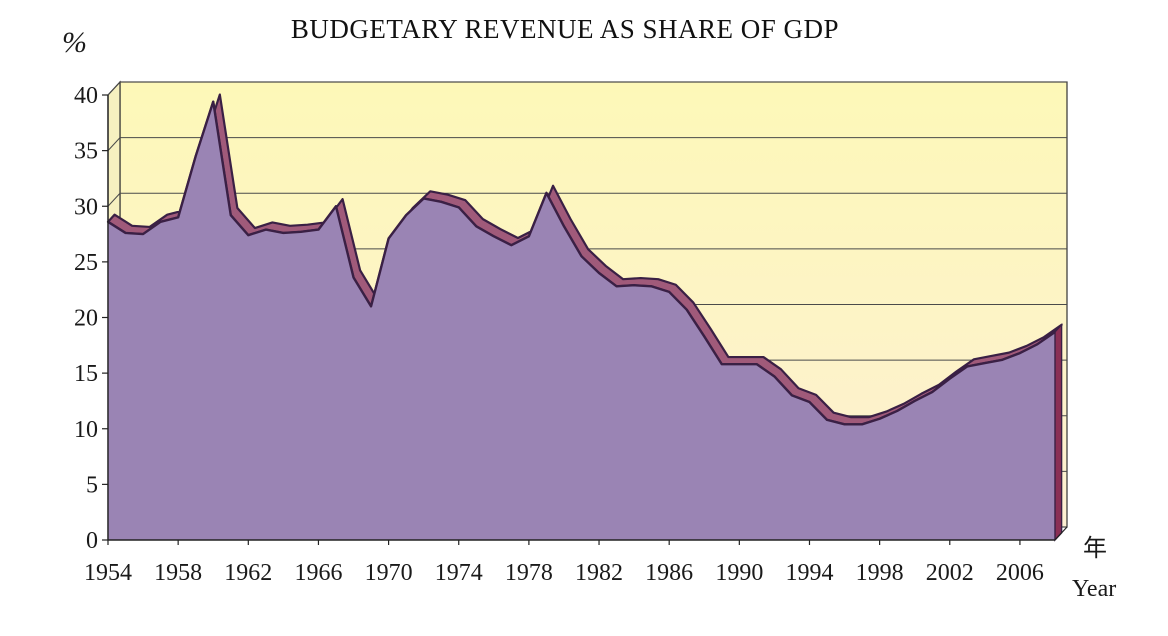  What do you see at coordinates (1094, 589) in the screenshot?
I see `x-axis-unit: Year` at bounding box center [1094, 589].